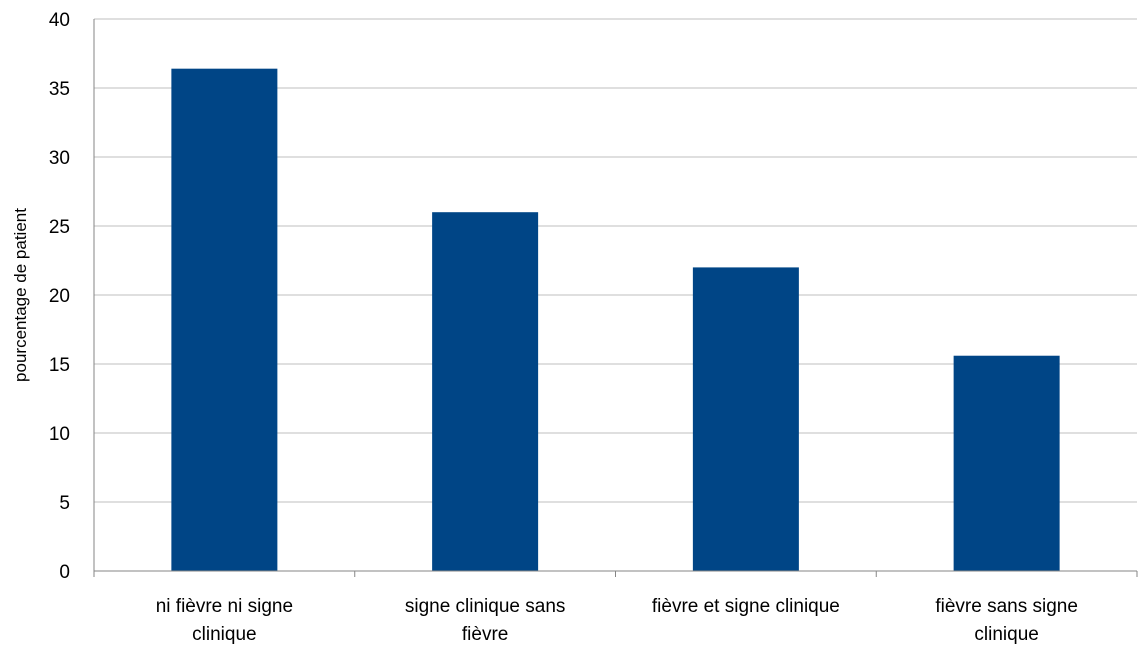  I want to click on x-tick-label-line: fièvre, so click(485, 634).